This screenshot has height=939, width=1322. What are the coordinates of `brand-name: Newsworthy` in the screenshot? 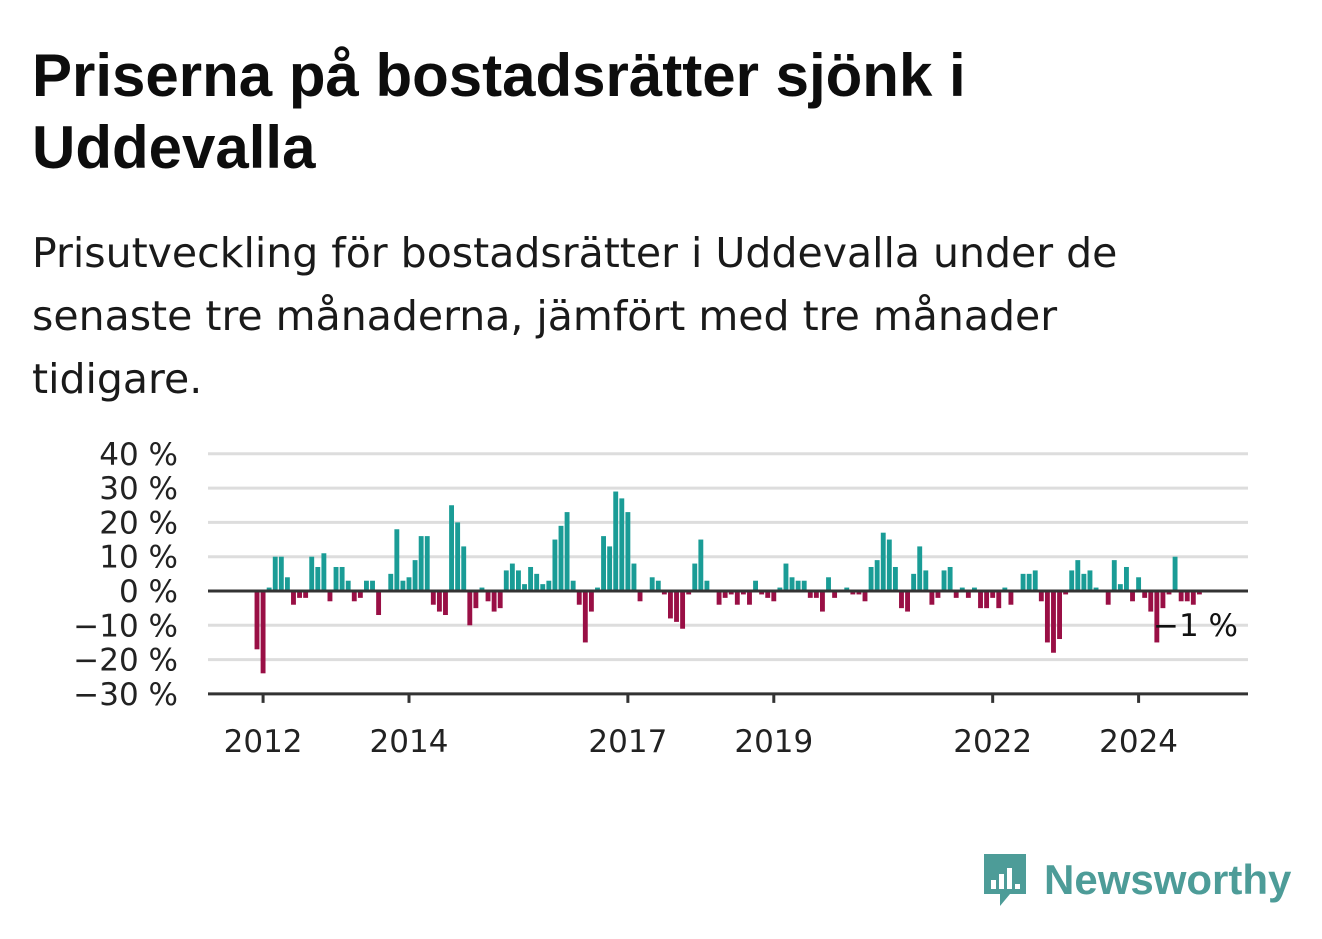 It's located at (1168, 879).